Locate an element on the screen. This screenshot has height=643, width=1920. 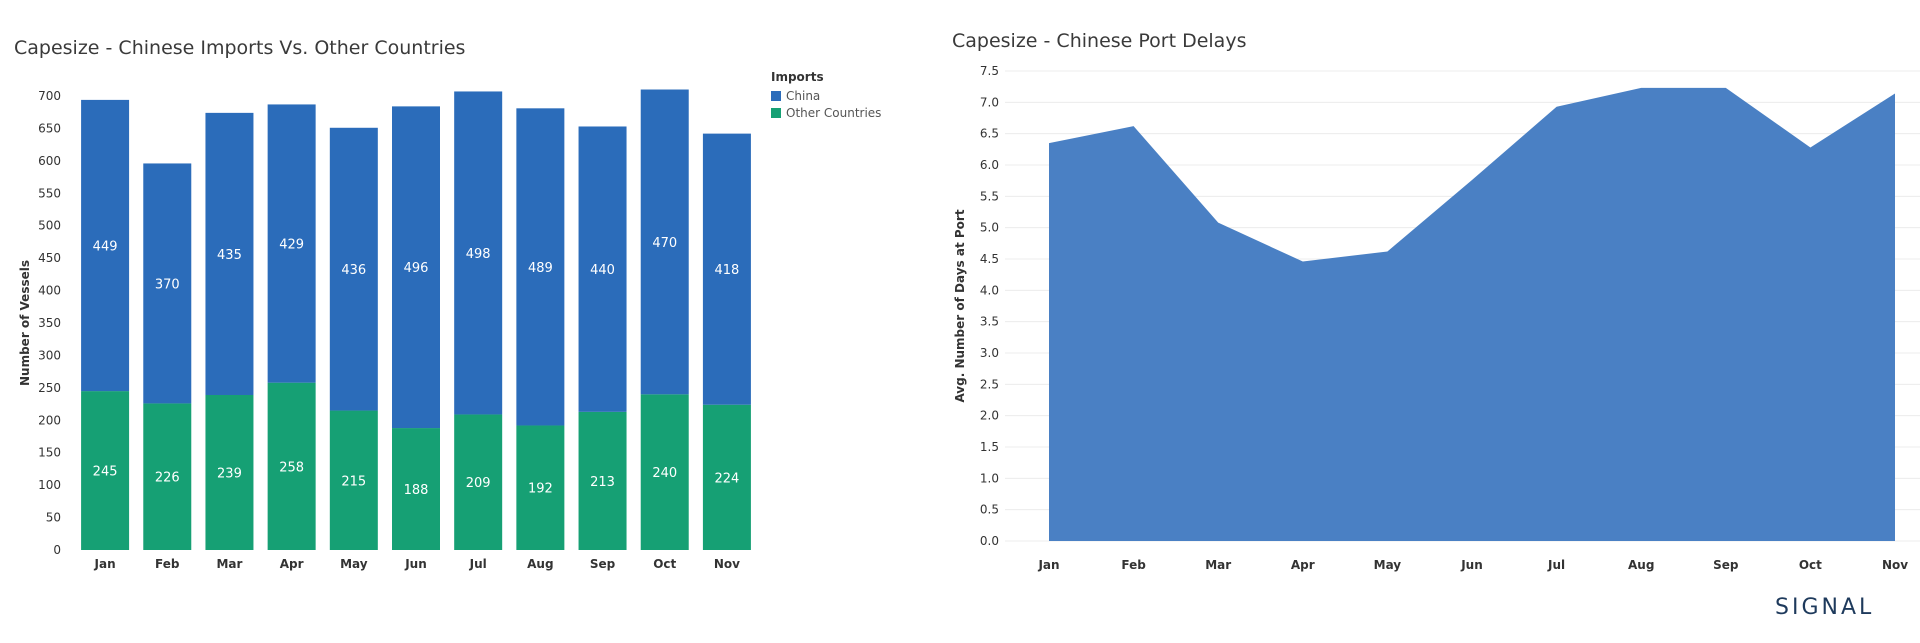
y-tick-label: 650 is located at coordinates (49, 128).